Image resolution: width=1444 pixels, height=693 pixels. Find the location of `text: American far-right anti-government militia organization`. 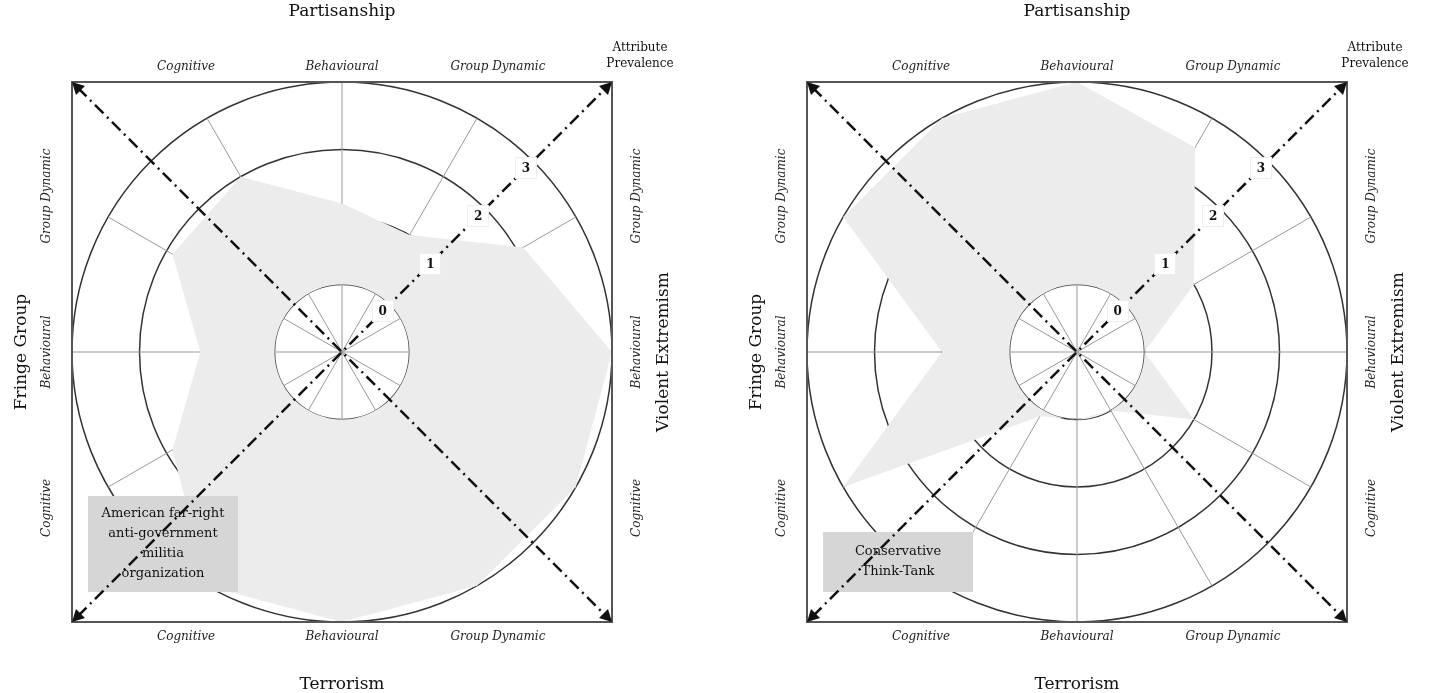

text: American far-right anti-government militia organization is located at coordinates (163, 543).